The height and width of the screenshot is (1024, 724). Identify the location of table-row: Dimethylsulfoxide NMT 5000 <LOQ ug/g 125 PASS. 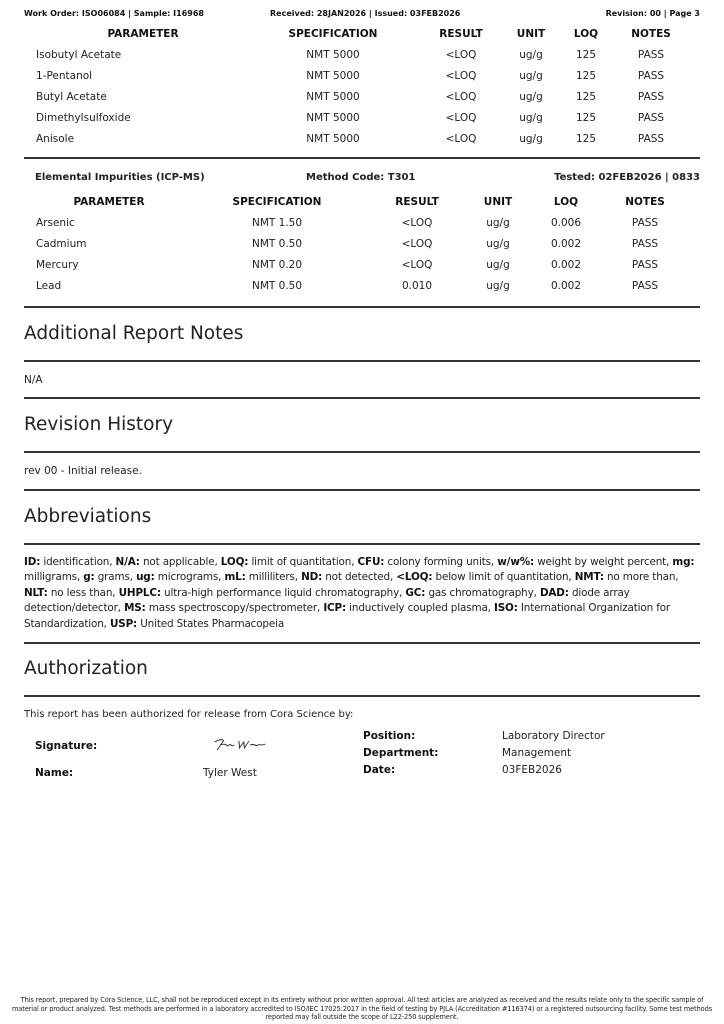
(362, 118).